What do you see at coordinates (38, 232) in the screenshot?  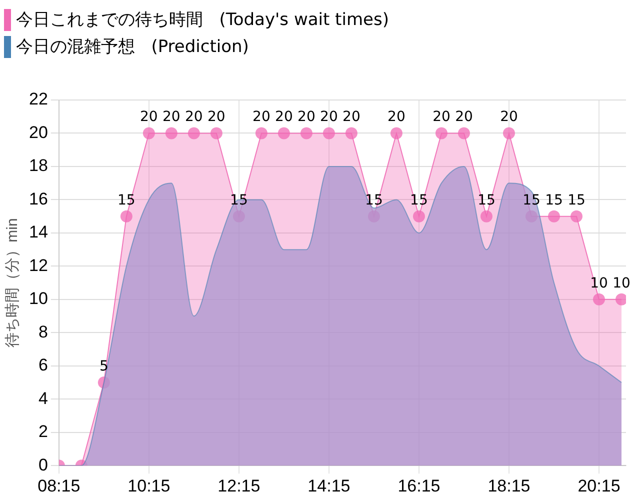 I see `y-tick-label: 14` at bounding box center [38, 232].